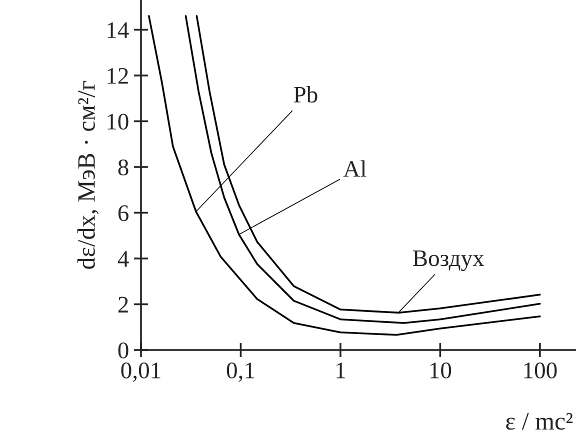  Describe the element at coordinates (340, 370) in the screenshot. I see `x-tick-label: 1` at that location.